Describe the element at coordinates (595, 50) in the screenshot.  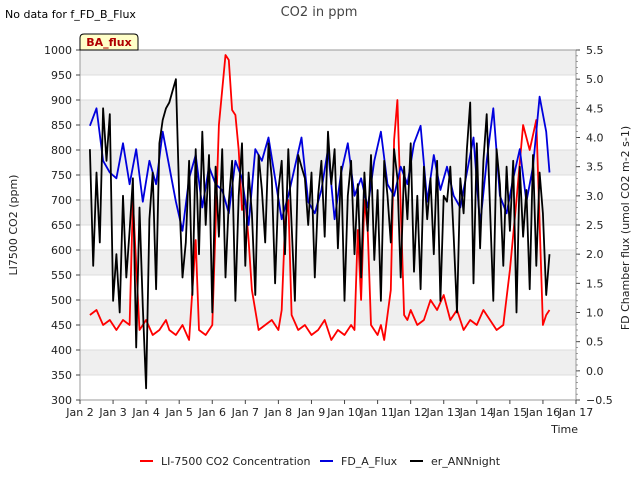
I see `y-tick-label-right: 5.5` at that location.